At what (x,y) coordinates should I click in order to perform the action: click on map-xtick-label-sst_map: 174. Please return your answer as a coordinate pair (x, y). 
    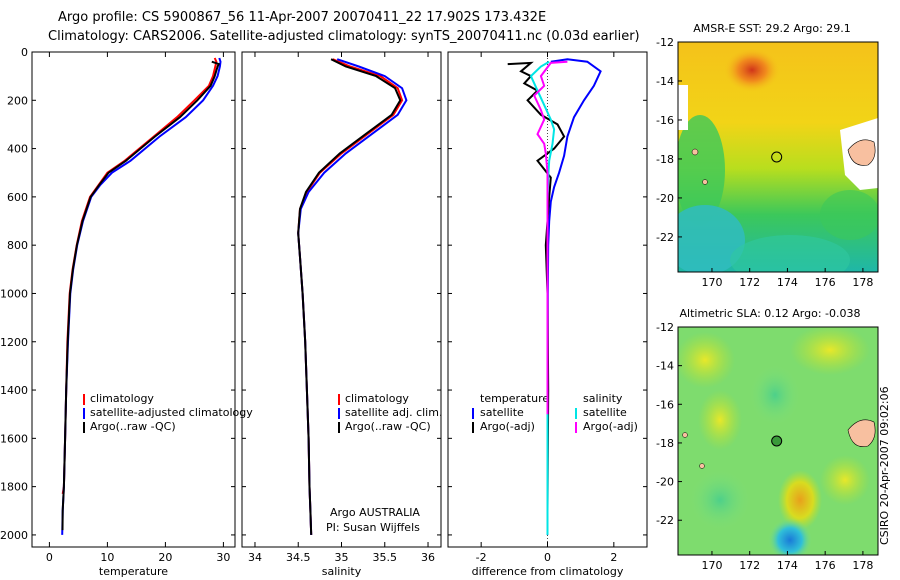
    Looking at the image, I should click on (787, 282).